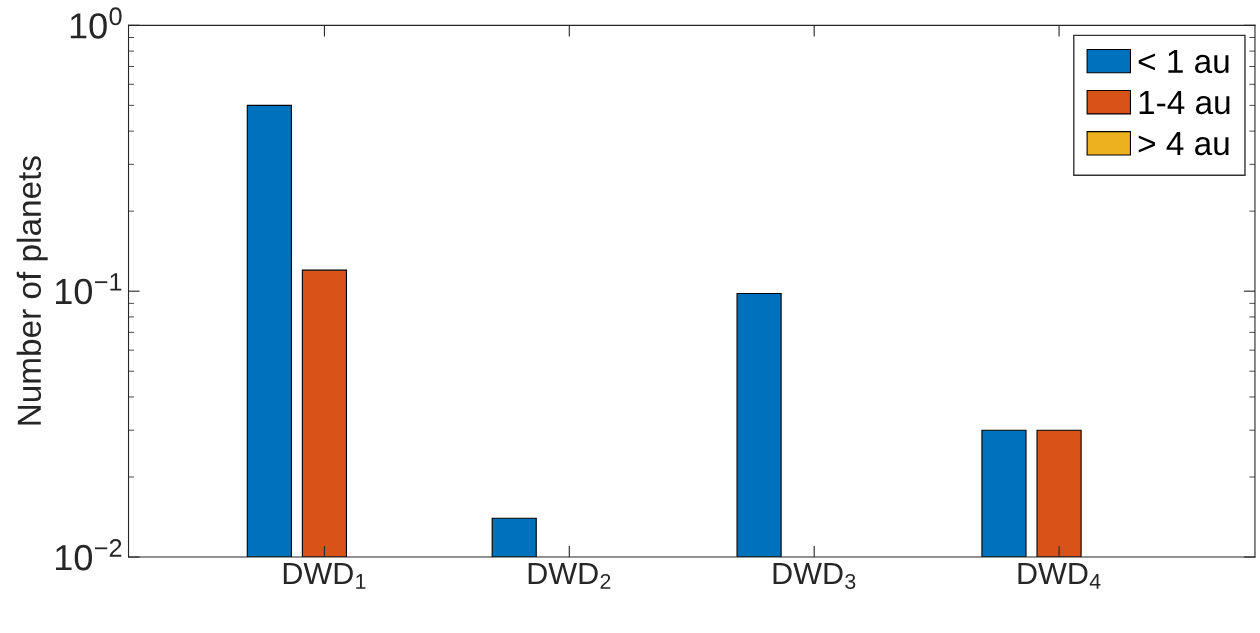 Image resolution: width=1260 pixels, height=633 pixels. I want to click on y-tick-label: 10$^{−1}$, so click(89, 289).